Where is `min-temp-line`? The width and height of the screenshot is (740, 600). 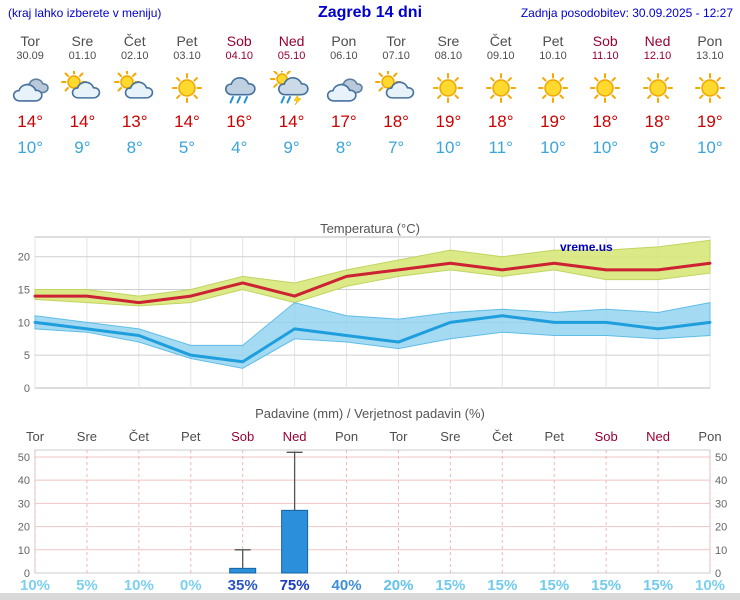
min-temp-line is located at coordinates (372, 339).